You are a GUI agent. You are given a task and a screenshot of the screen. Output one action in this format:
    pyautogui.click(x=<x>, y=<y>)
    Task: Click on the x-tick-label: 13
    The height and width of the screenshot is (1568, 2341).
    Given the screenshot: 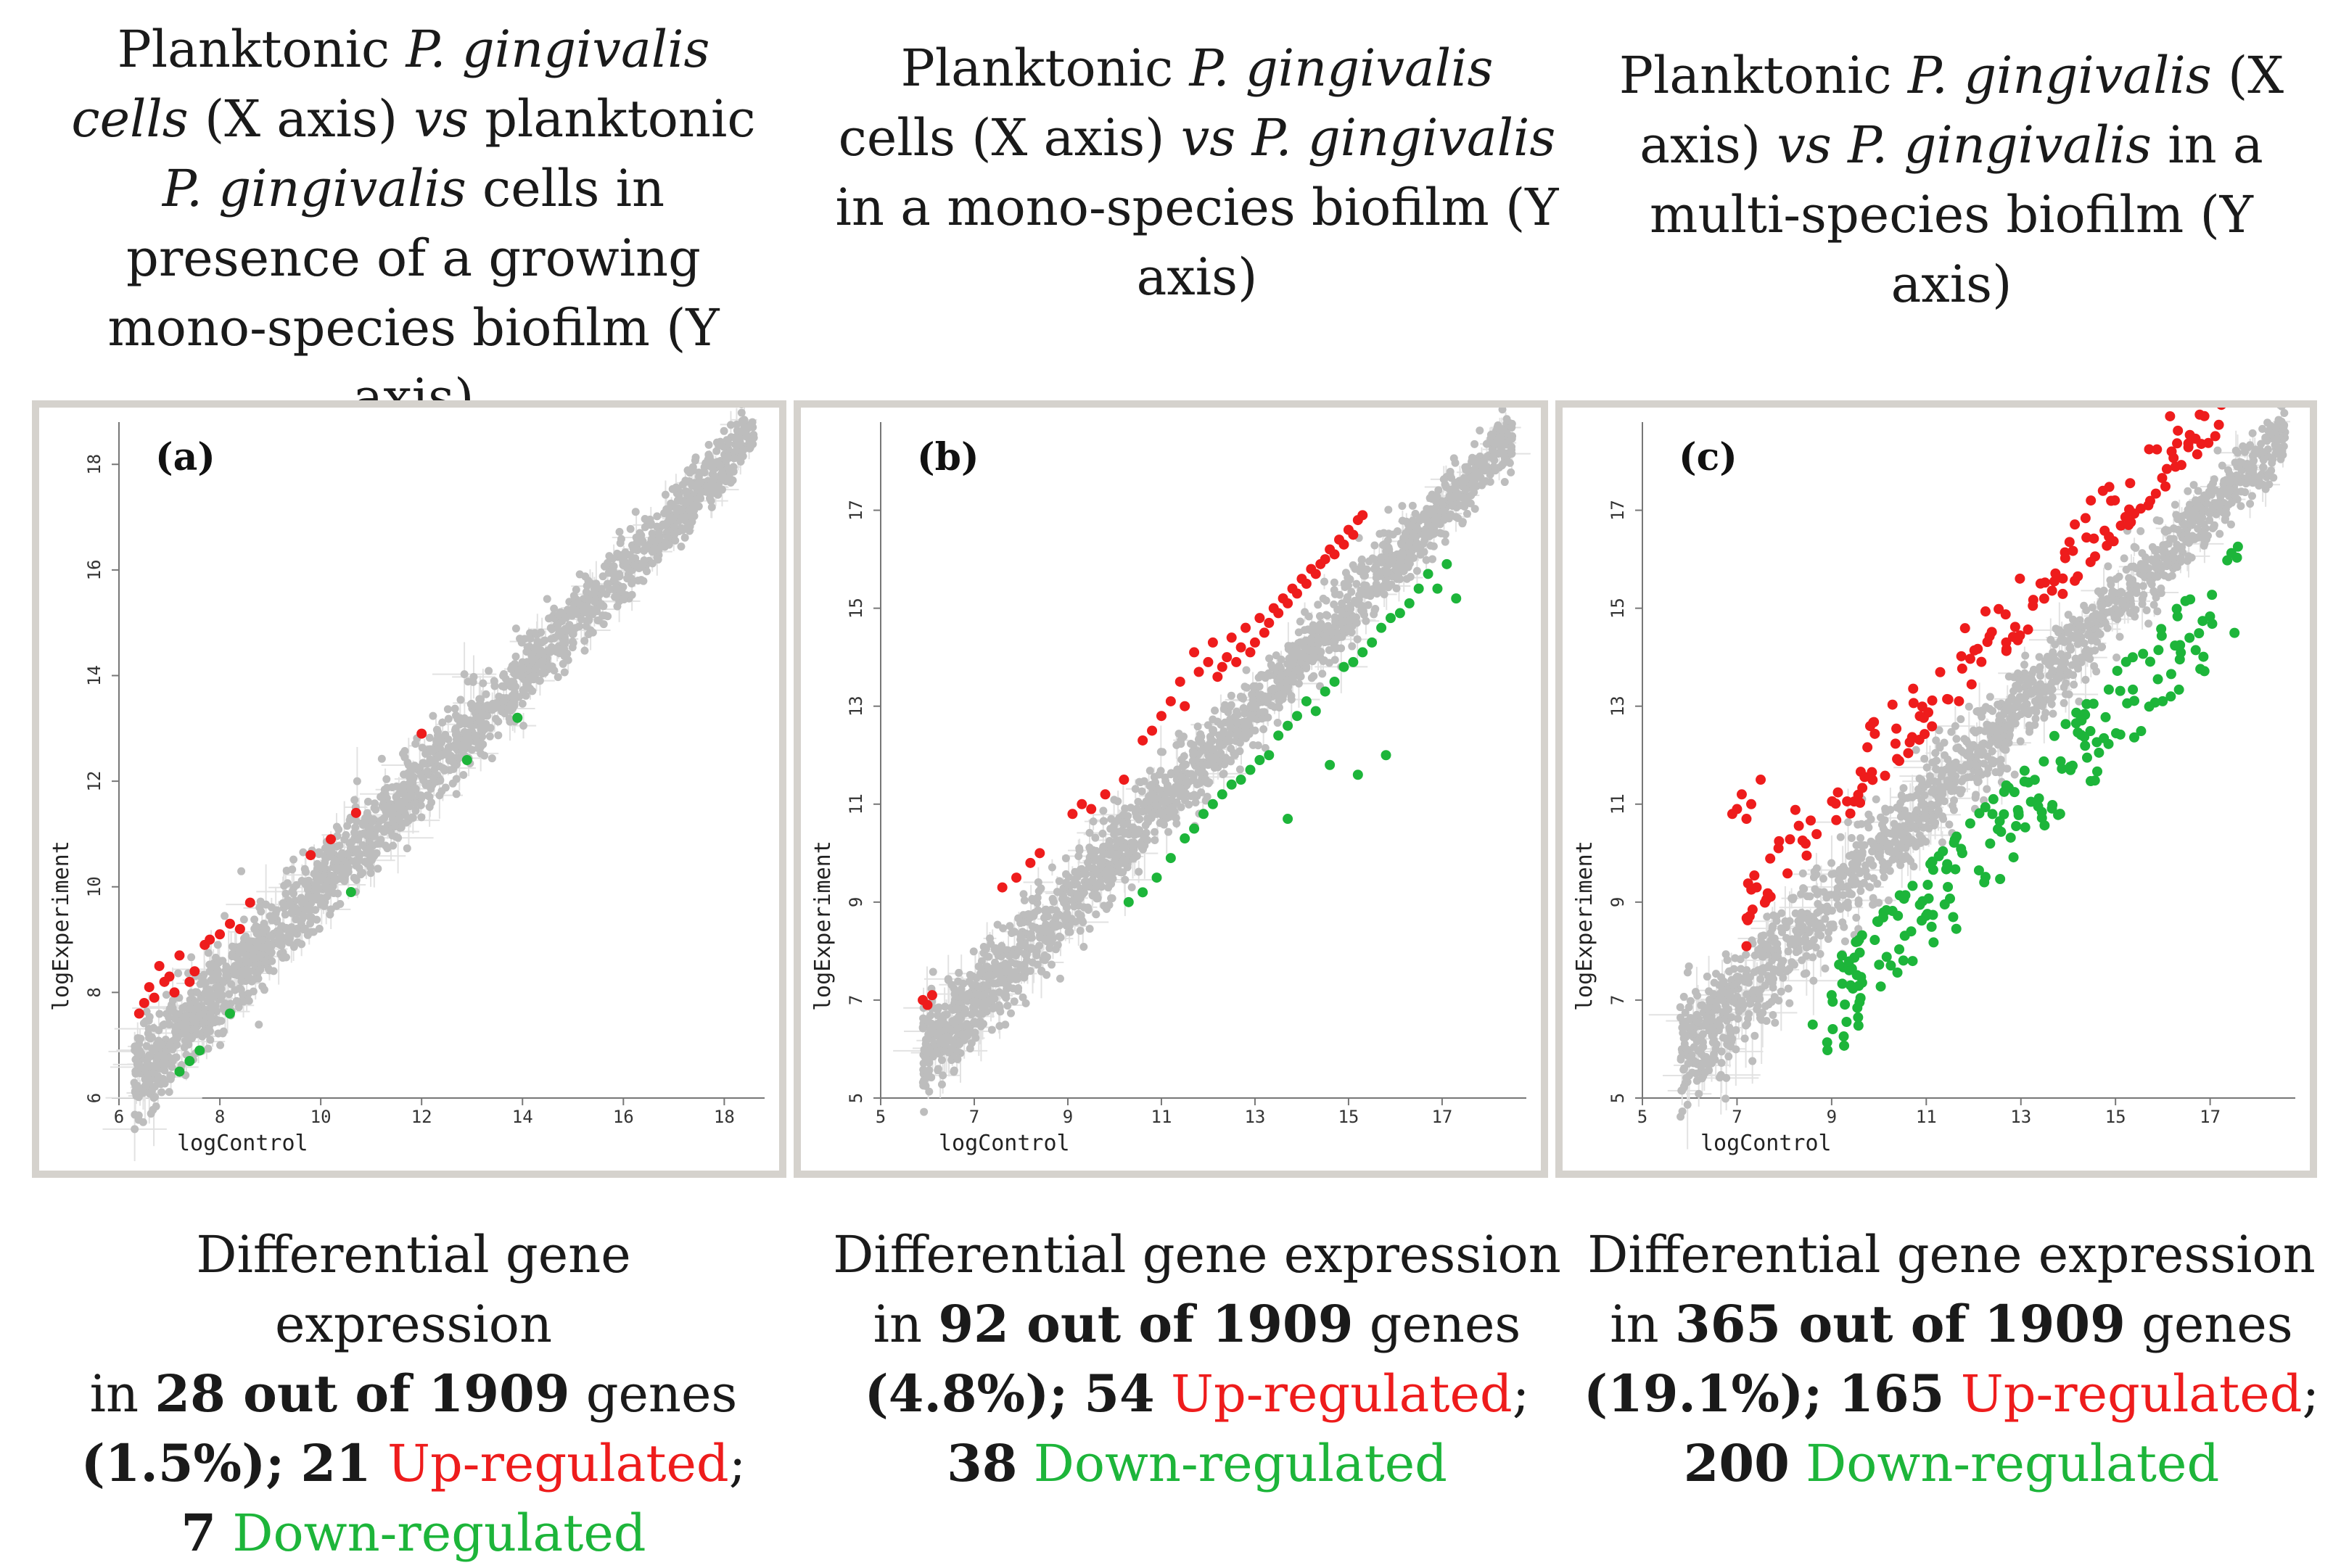 What is the action you would take?
    pyautogui.click(x=1254, y=1117)
    